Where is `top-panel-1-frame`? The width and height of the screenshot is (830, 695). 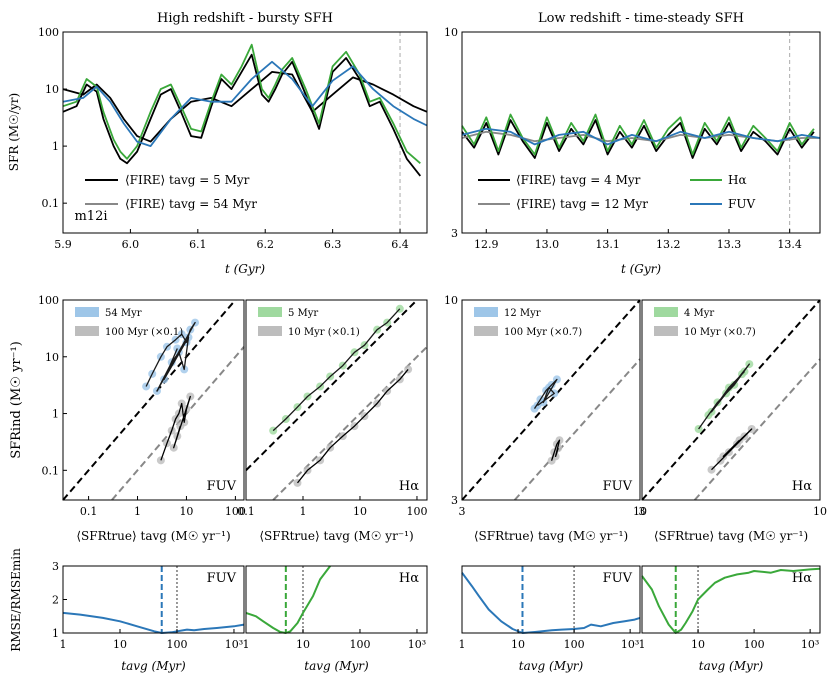
top-panel-1-frame is located at coordinates (641, 132).